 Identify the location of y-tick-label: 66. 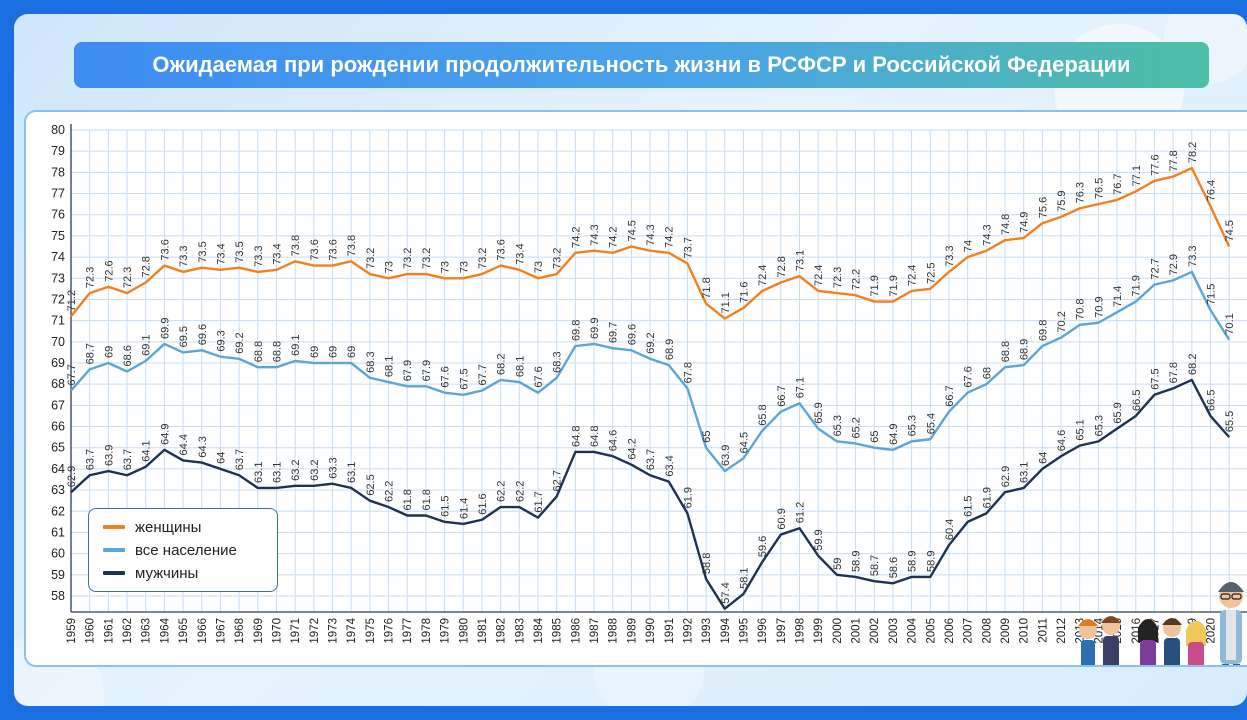
(58, 427).